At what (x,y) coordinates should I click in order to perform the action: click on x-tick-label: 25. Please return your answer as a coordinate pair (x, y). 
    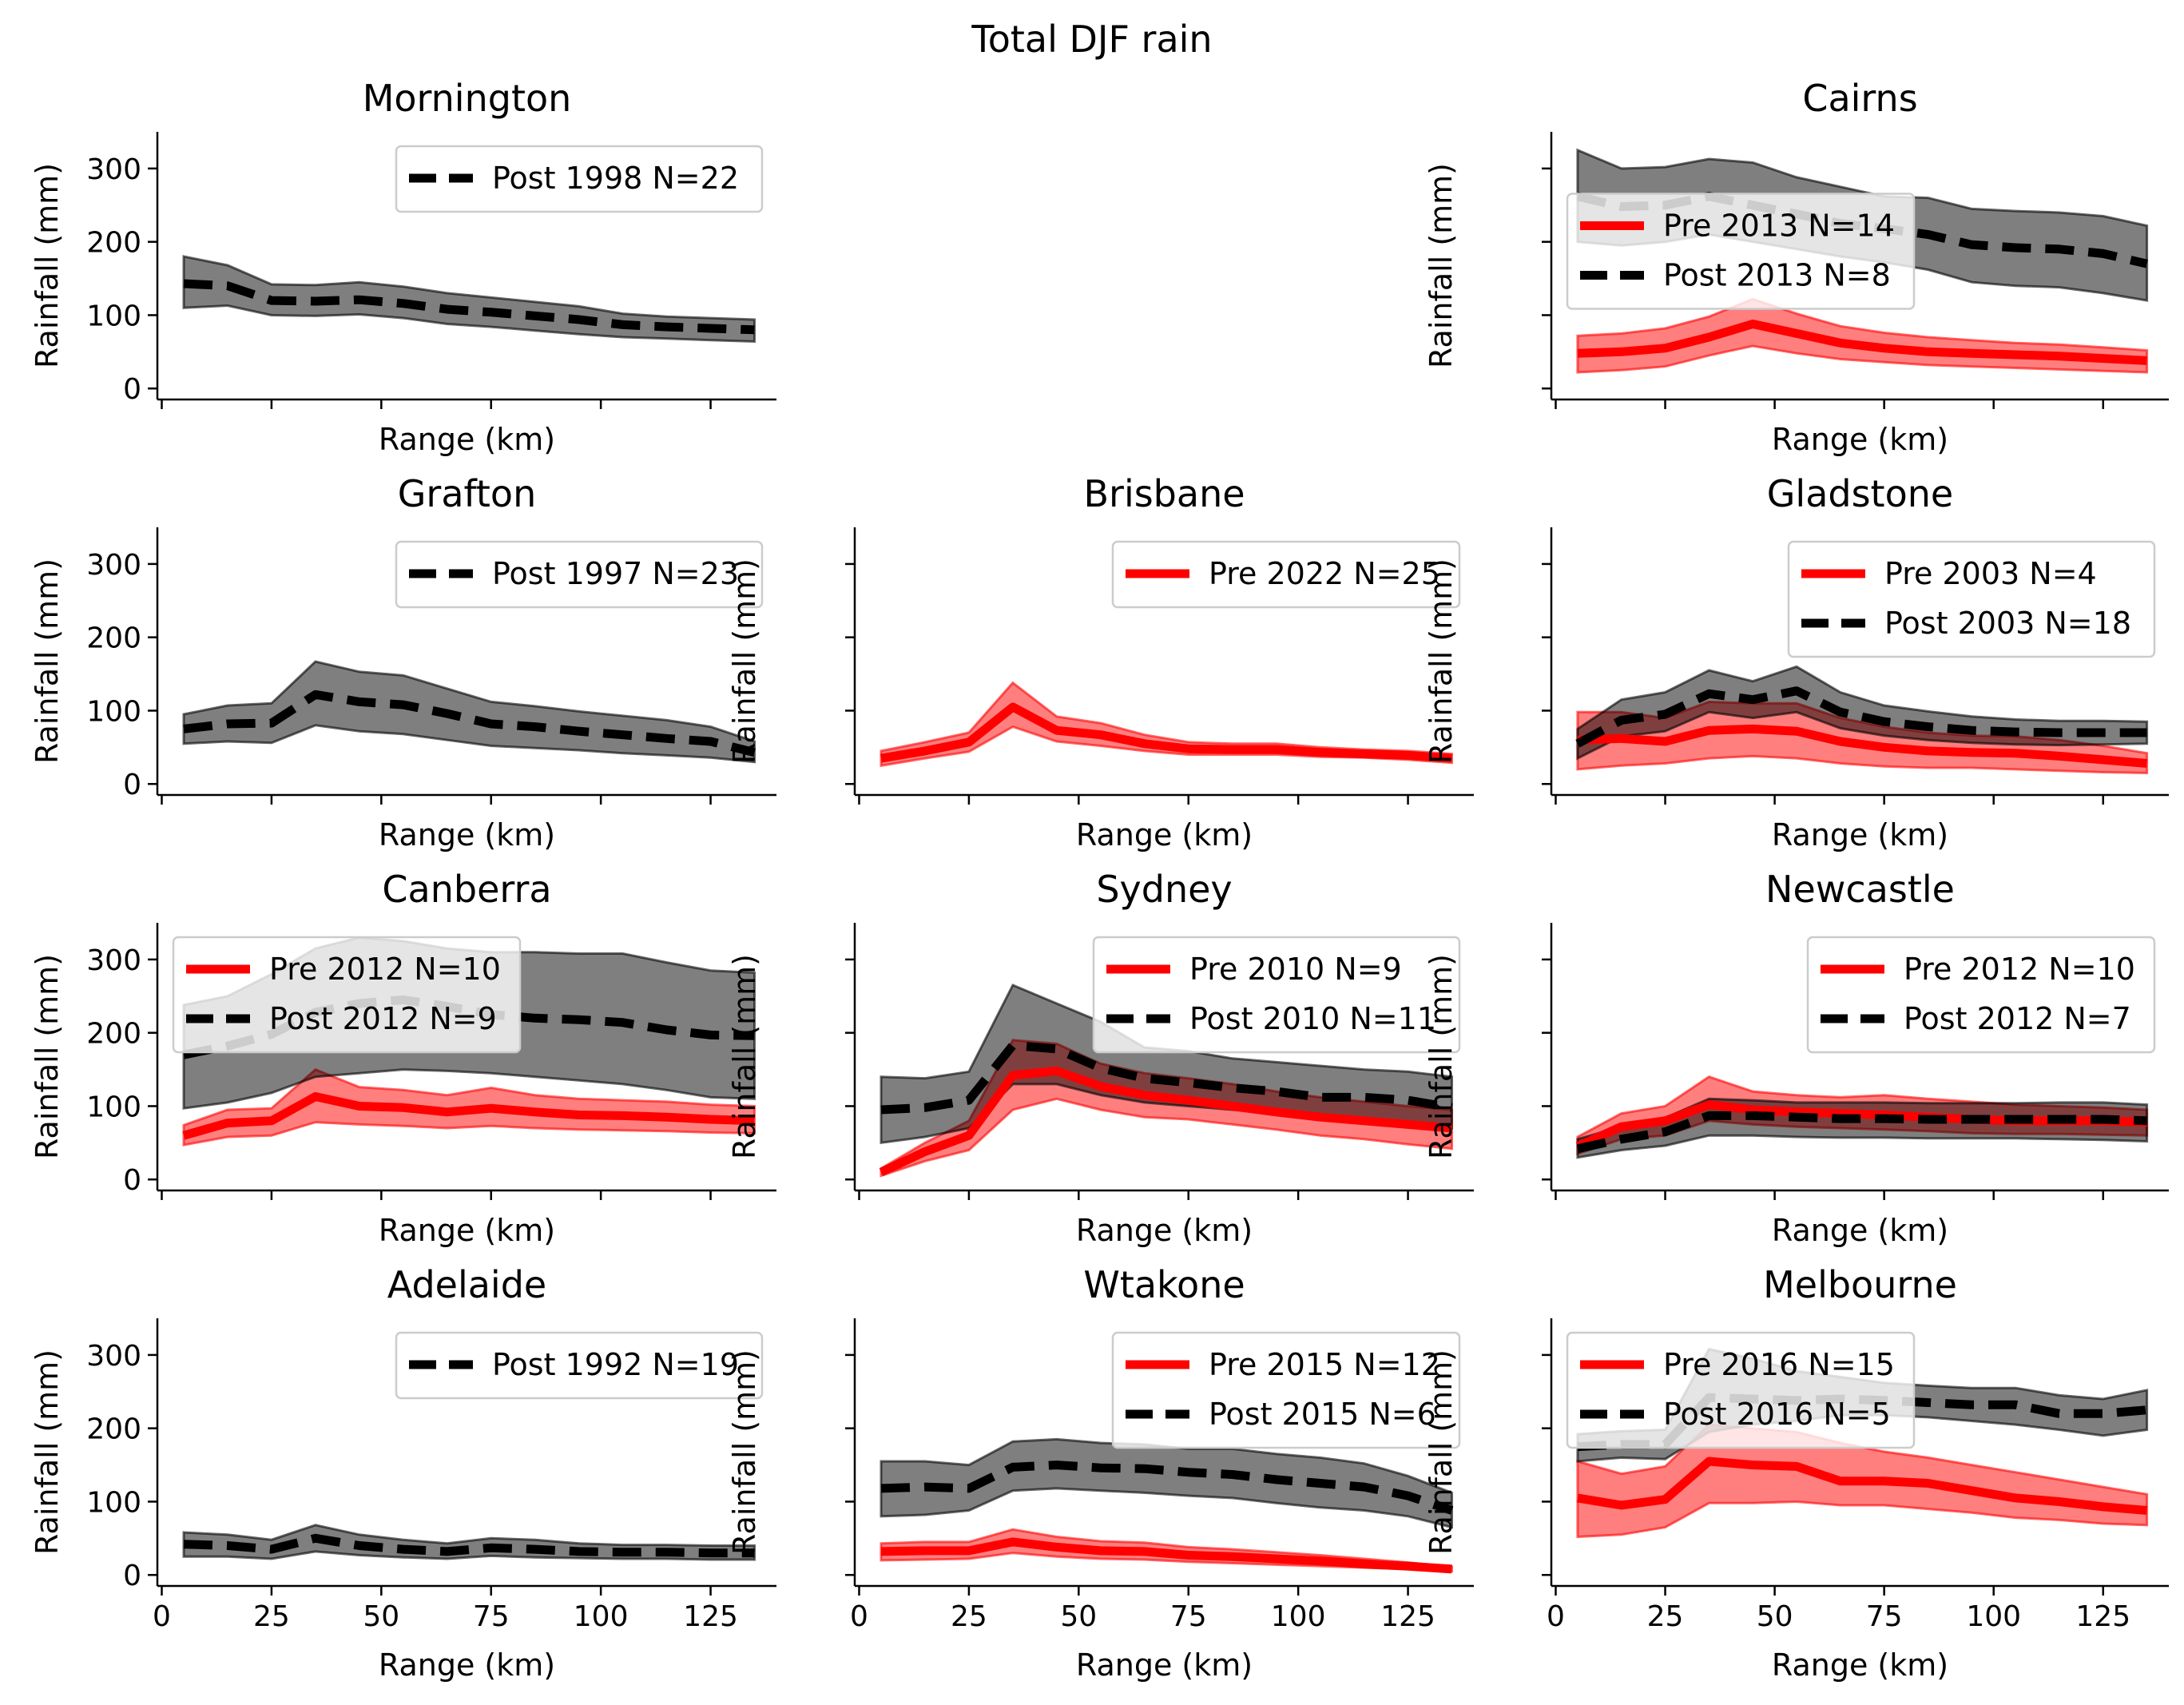
    Looking at the image, I should click on (271, 1617).